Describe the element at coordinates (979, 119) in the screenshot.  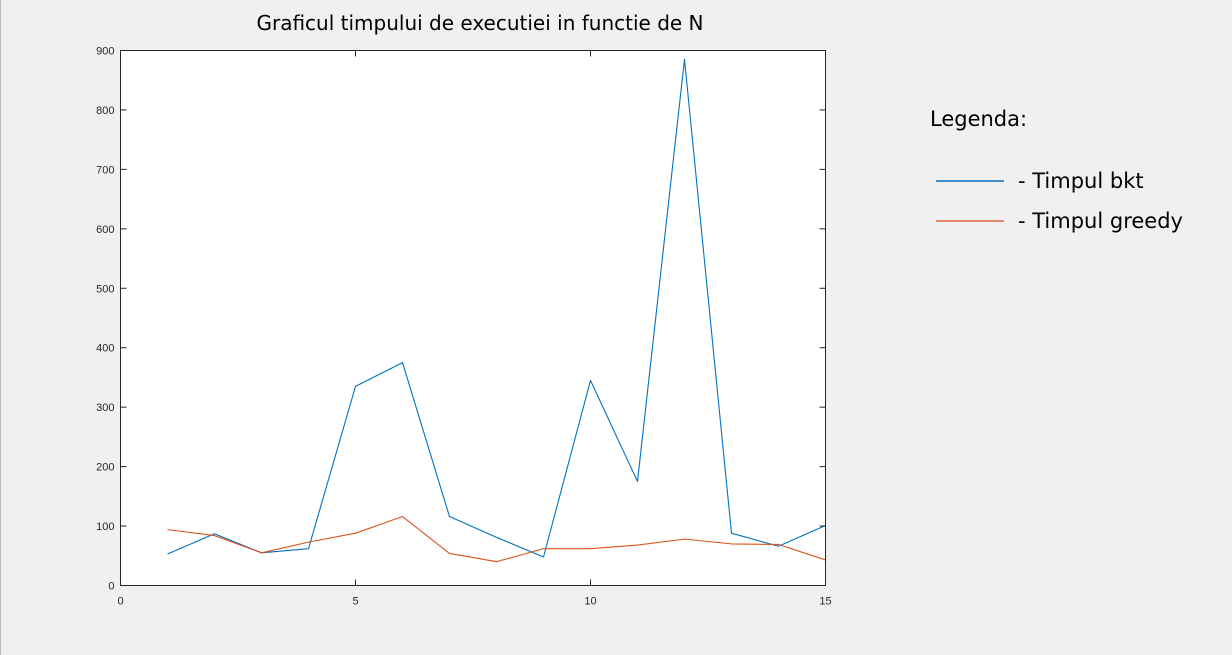
I see `legend-title: Legenda:` at that location.